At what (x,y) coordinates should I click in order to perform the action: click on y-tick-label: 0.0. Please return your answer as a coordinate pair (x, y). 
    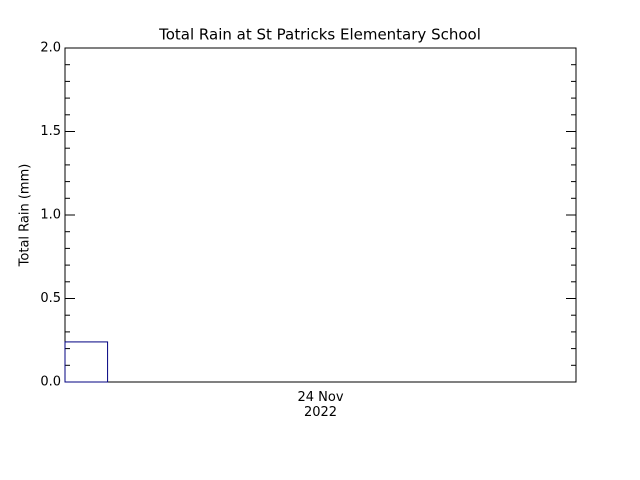
    Looking at the image, I should click on (50, 382).